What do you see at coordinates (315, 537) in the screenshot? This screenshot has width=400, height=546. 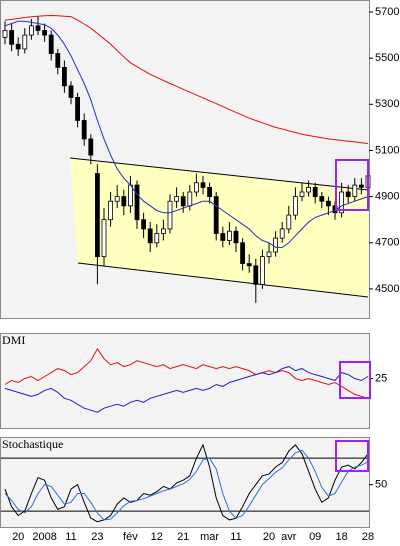 I see `x-tick-label: 09` at bounding box center [315, 537].